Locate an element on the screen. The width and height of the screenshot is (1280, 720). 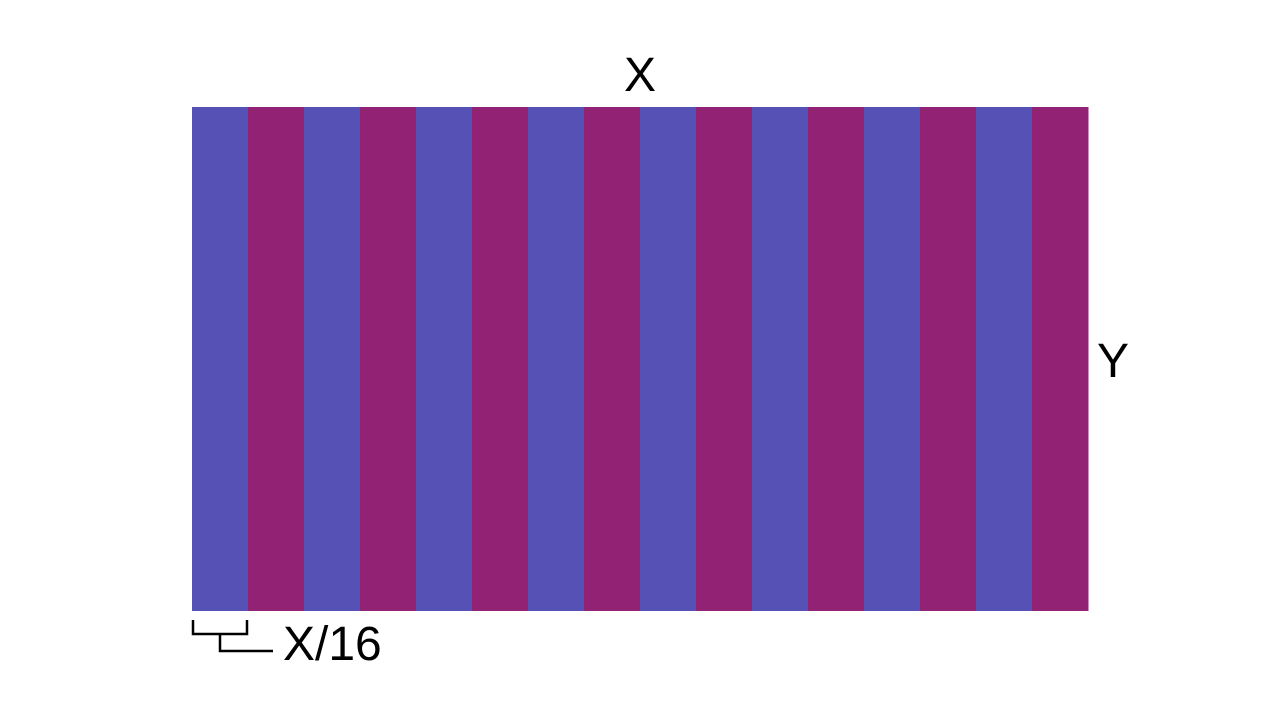
width-label: X is located at coordinates (640, 75).